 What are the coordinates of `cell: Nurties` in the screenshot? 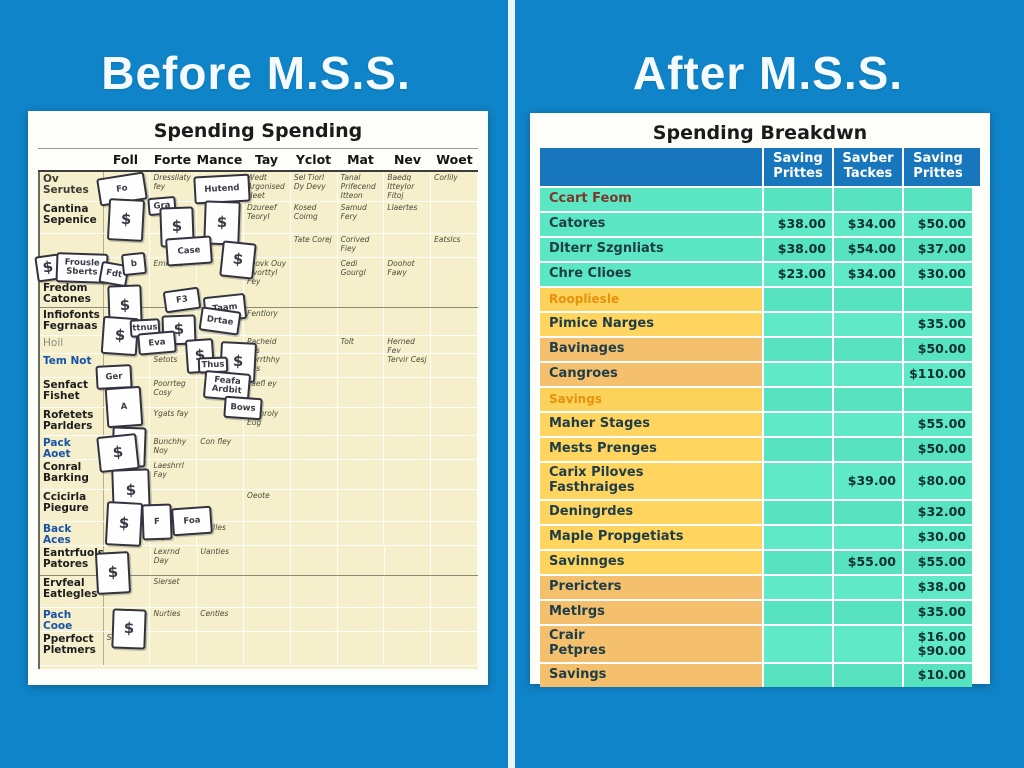 It's located at (174, 619).